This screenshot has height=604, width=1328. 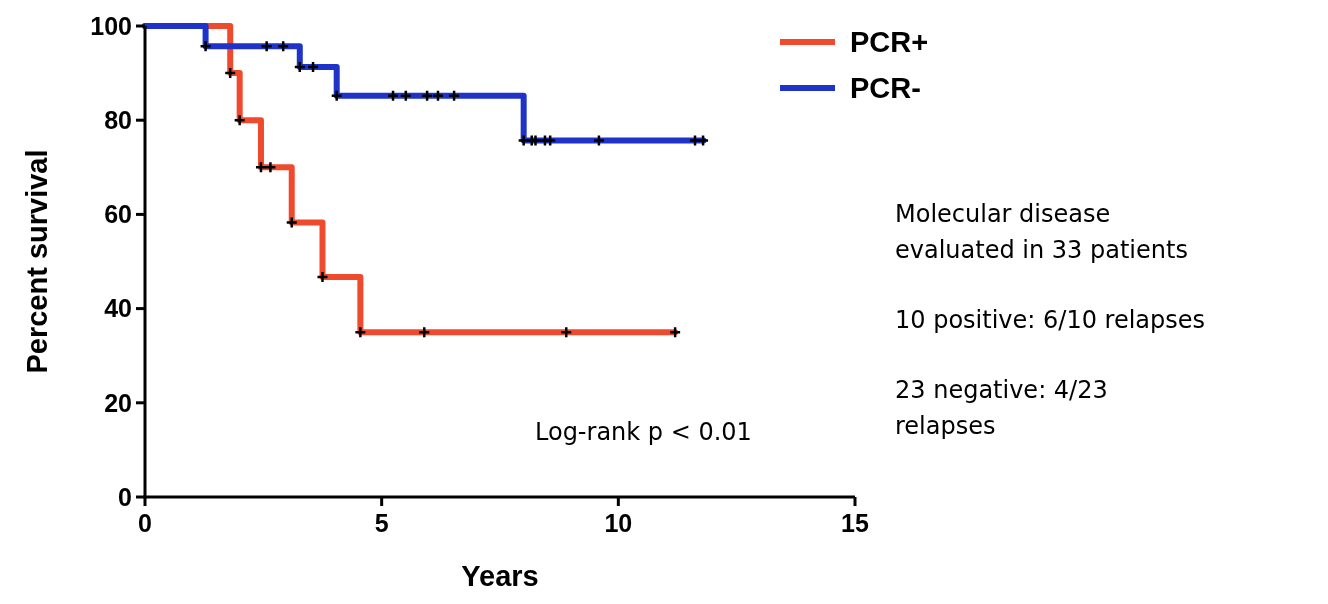 I want to click on y-axis-title: Percent survival, so click(x=37, y=261).